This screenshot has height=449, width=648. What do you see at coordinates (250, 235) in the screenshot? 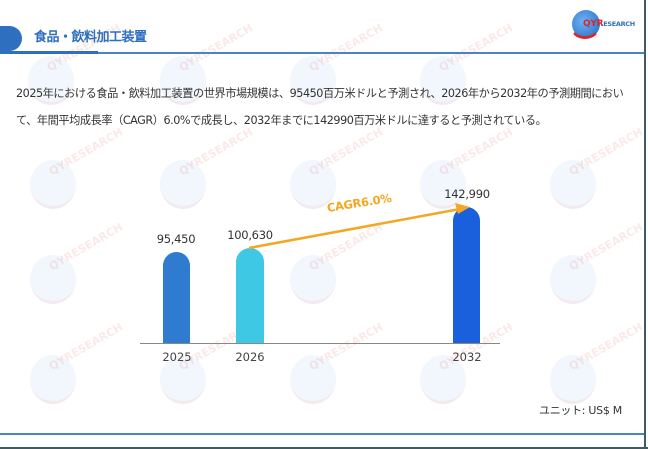
I see `bar-value-label-2026: 100,630` at bounding box center [250, 235].